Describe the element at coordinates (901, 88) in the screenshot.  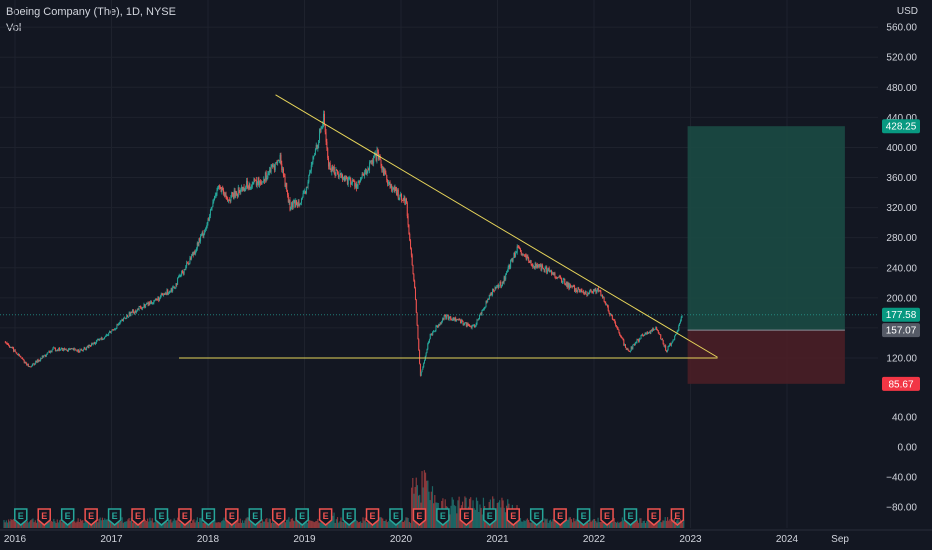
I see `price-tick-label: 480.00` at that location.